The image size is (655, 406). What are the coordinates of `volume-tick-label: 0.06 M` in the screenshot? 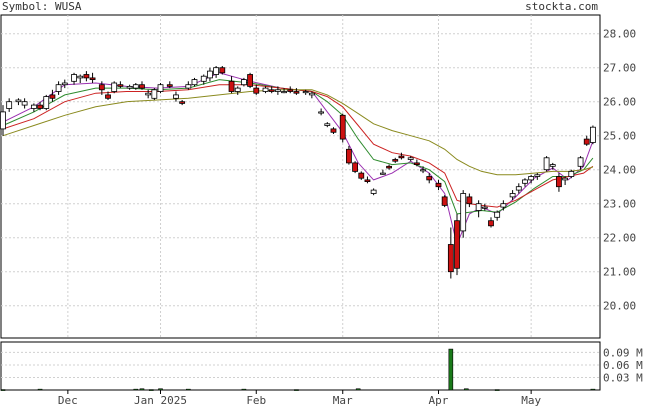 It's located at (623, 365).